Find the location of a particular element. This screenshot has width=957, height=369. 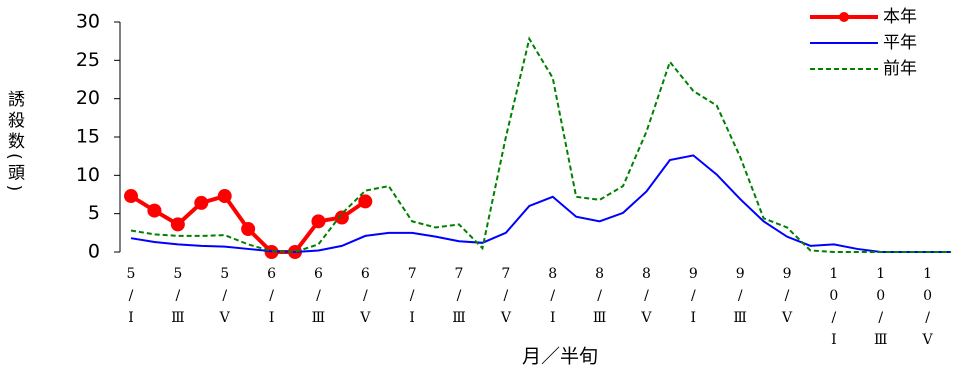

x-tick-label: 9/Ⅰ is located at coordinates (693, 299).